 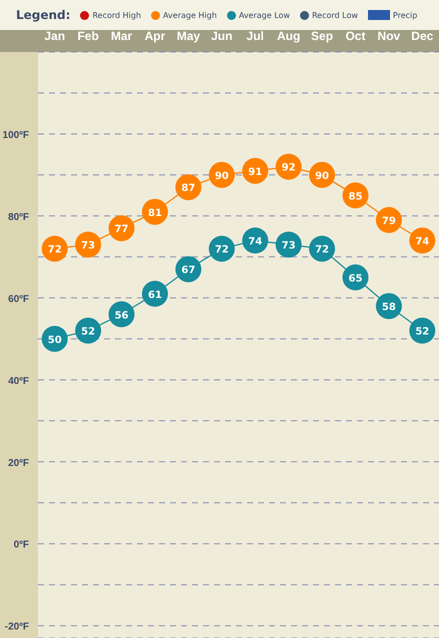 I want to click on y-tick-label: -20ºF, so click(x=16, y=627).